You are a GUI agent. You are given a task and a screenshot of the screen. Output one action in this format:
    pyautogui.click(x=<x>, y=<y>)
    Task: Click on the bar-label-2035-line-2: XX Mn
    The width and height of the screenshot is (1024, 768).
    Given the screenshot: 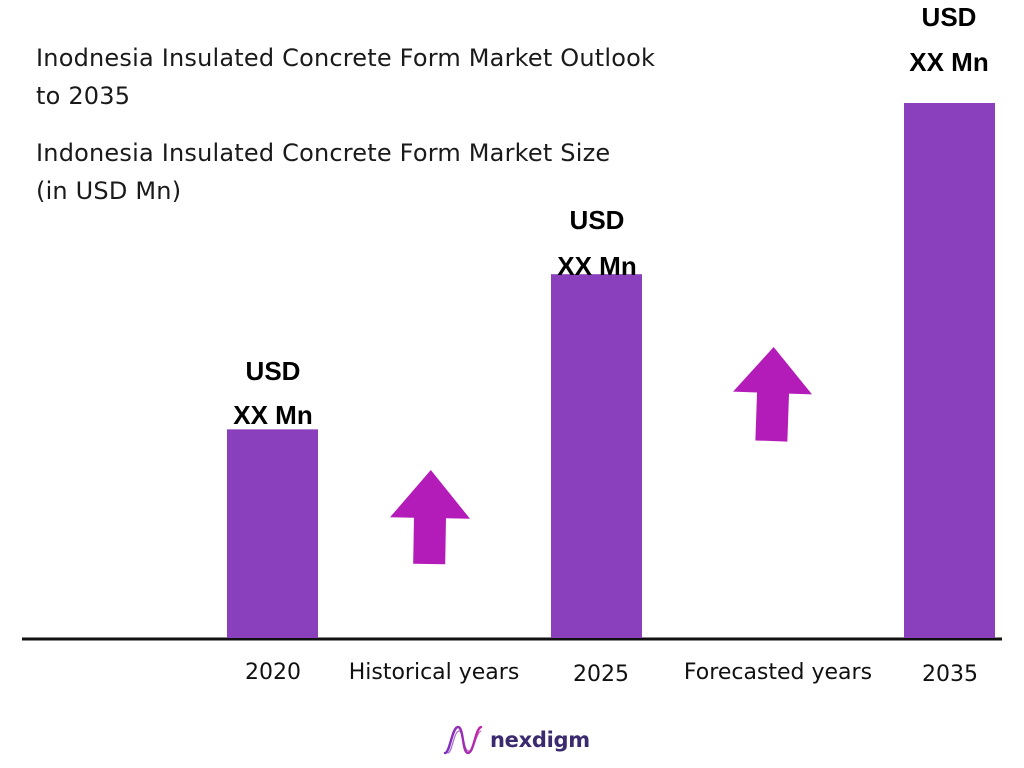 What is the action you would take?
    pyautogui.click(x=949, y=62)
    